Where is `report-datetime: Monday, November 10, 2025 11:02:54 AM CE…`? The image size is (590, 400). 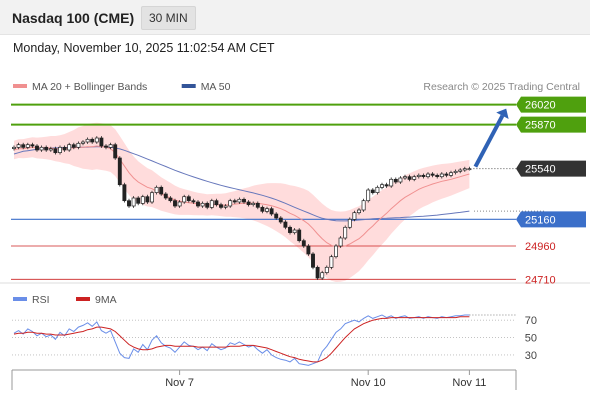
report-datetime: Monday, November 10, 2025 11:02:54 AM CE… is located at coordinates (144, 48).